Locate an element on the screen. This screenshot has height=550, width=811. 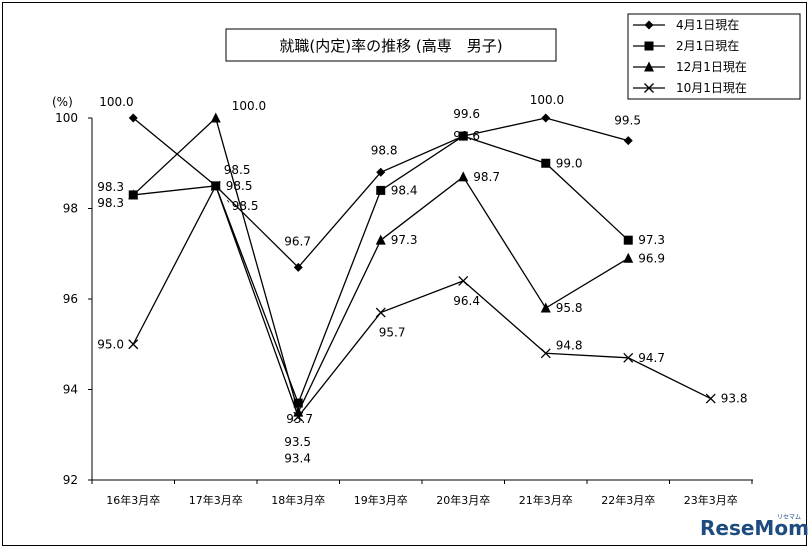
data-label: 96.9 is located at coordinates (651, 258).